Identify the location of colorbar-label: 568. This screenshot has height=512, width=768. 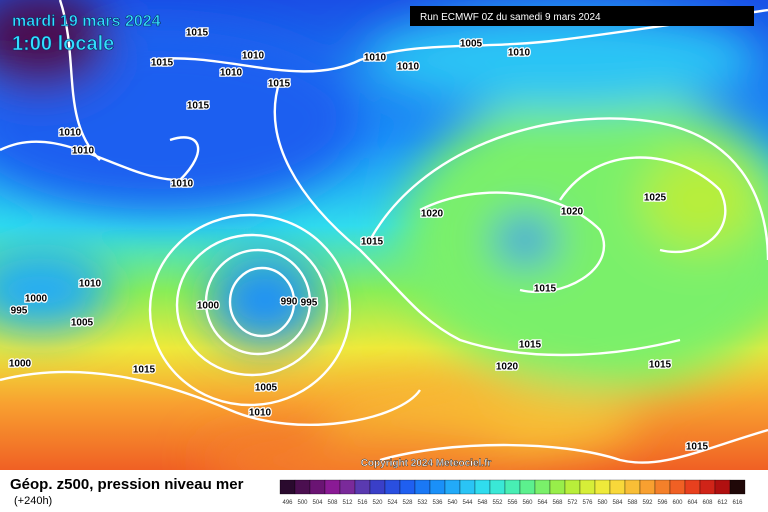
(557, 503).